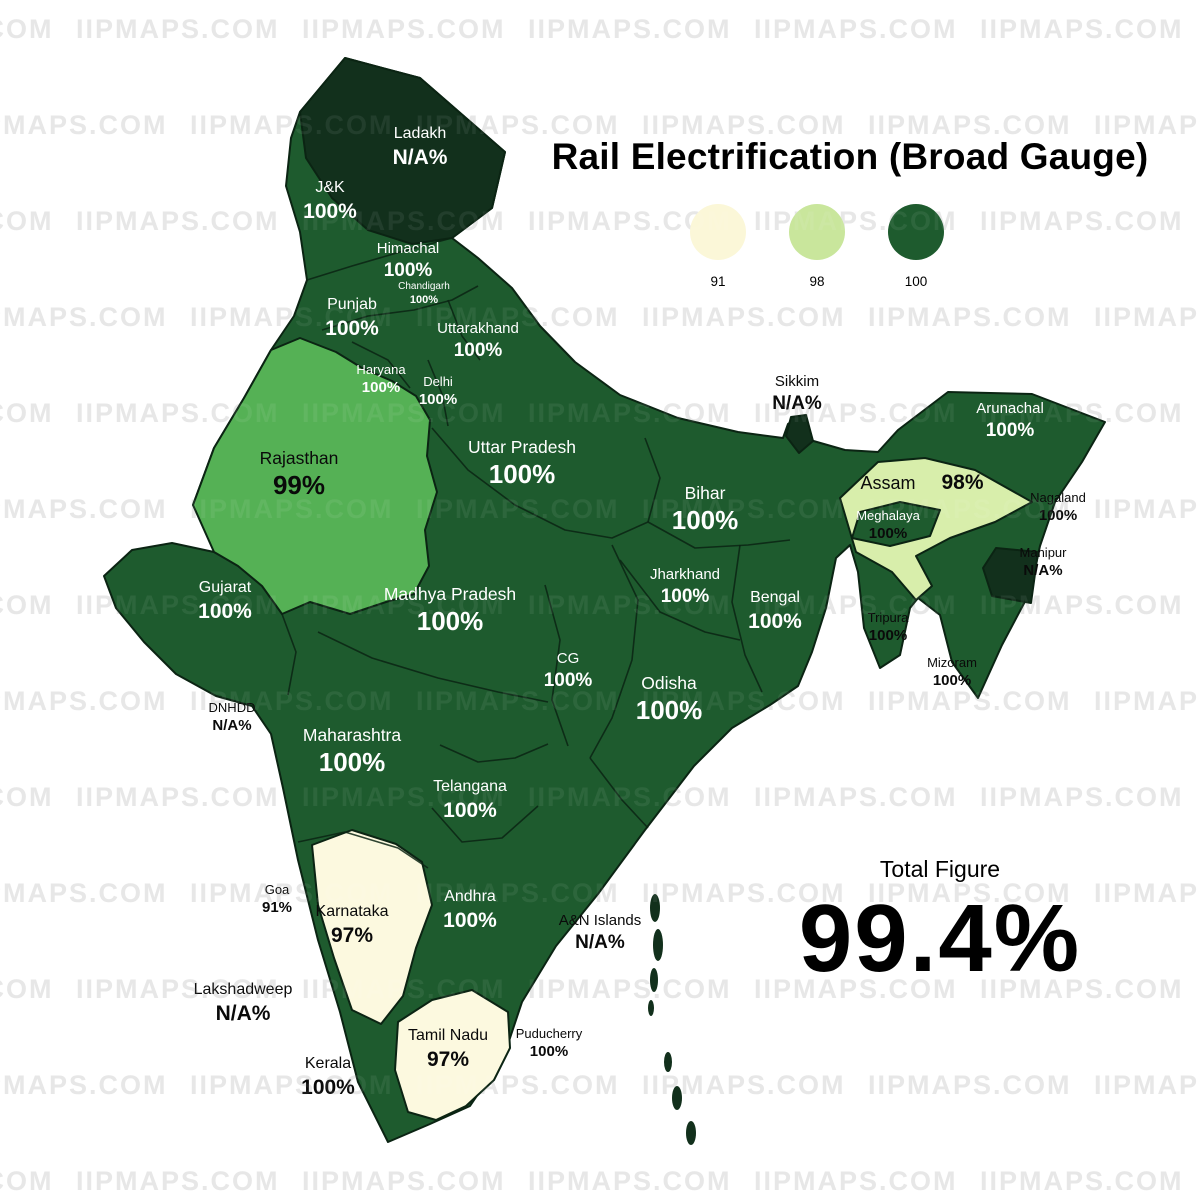  I want to click on state-label-rajasthan: Rajasthan 99%, so click(299, 475).